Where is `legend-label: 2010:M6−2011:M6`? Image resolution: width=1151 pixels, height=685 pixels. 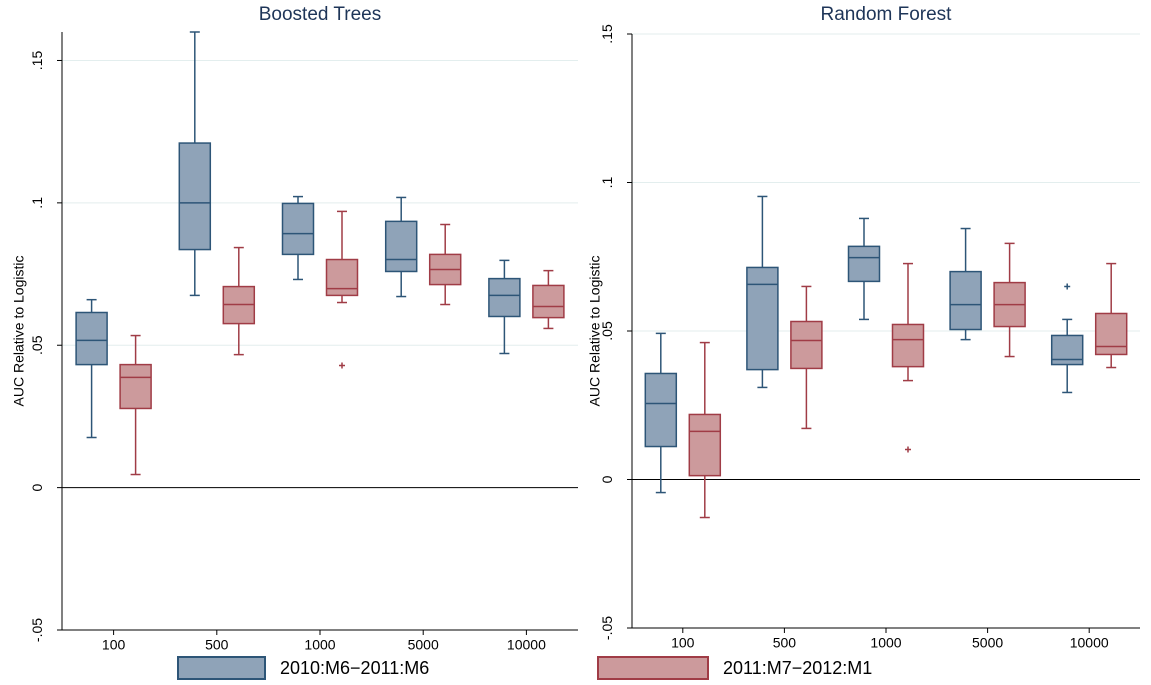
legend-label: 2010:M6−2011:M6 is located at coordinates (354, 668).